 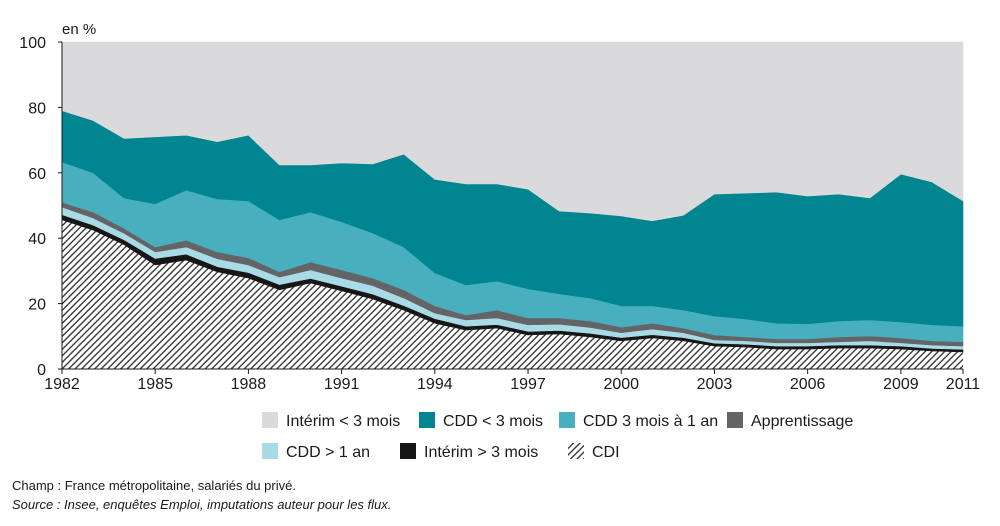 I want to click on legend-item-cdd-3-mois-a-1-an: CDD 3 mois à 1 an, so click(x=638, y=421).